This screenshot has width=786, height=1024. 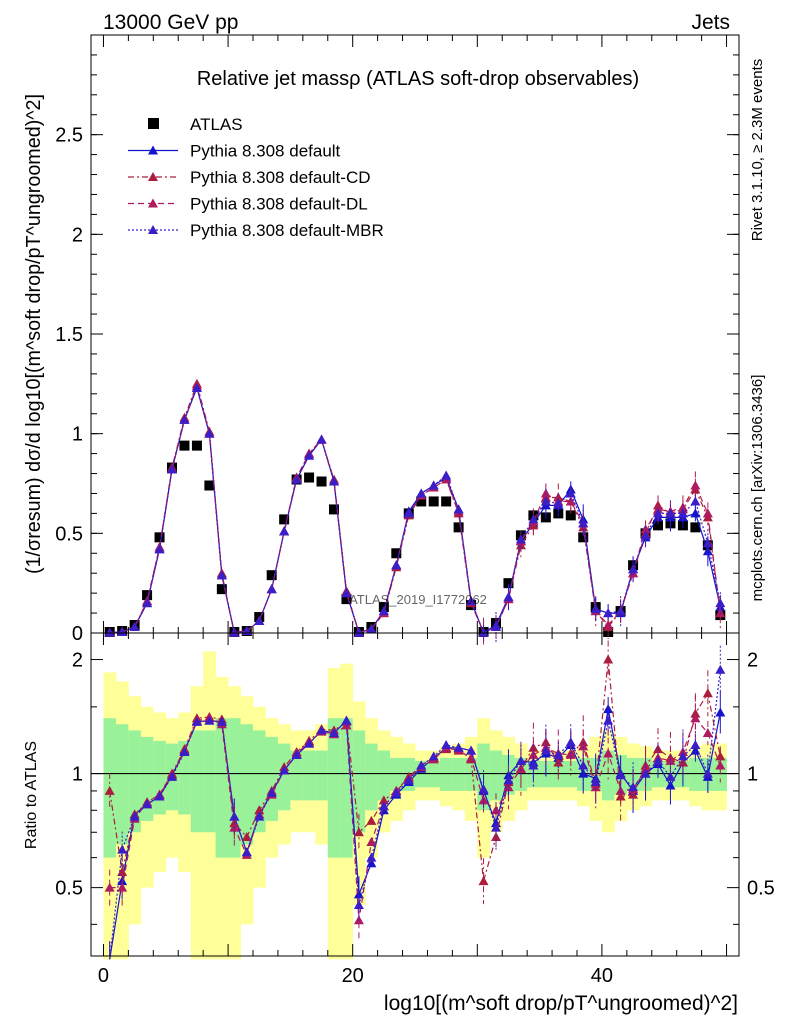 What do you see at coordinates (287, 230) in the screenshot?
I see `legend-label: Pythia 8.308 default-MBR` at bounding box center [287, 230].